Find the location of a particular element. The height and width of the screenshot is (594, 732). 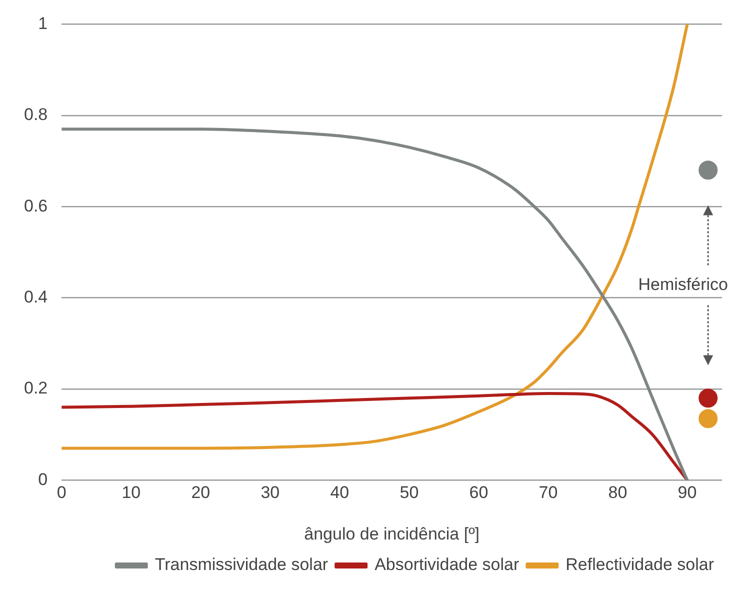

x-tick-label: 70 is located at coordinates (548, 492).